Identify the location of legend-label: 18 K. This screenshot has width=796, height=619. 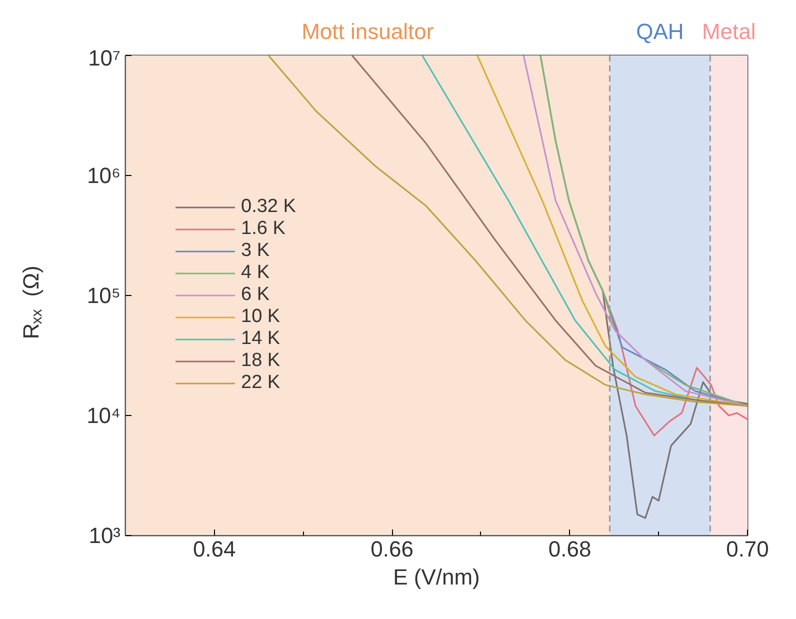
(260, 361).